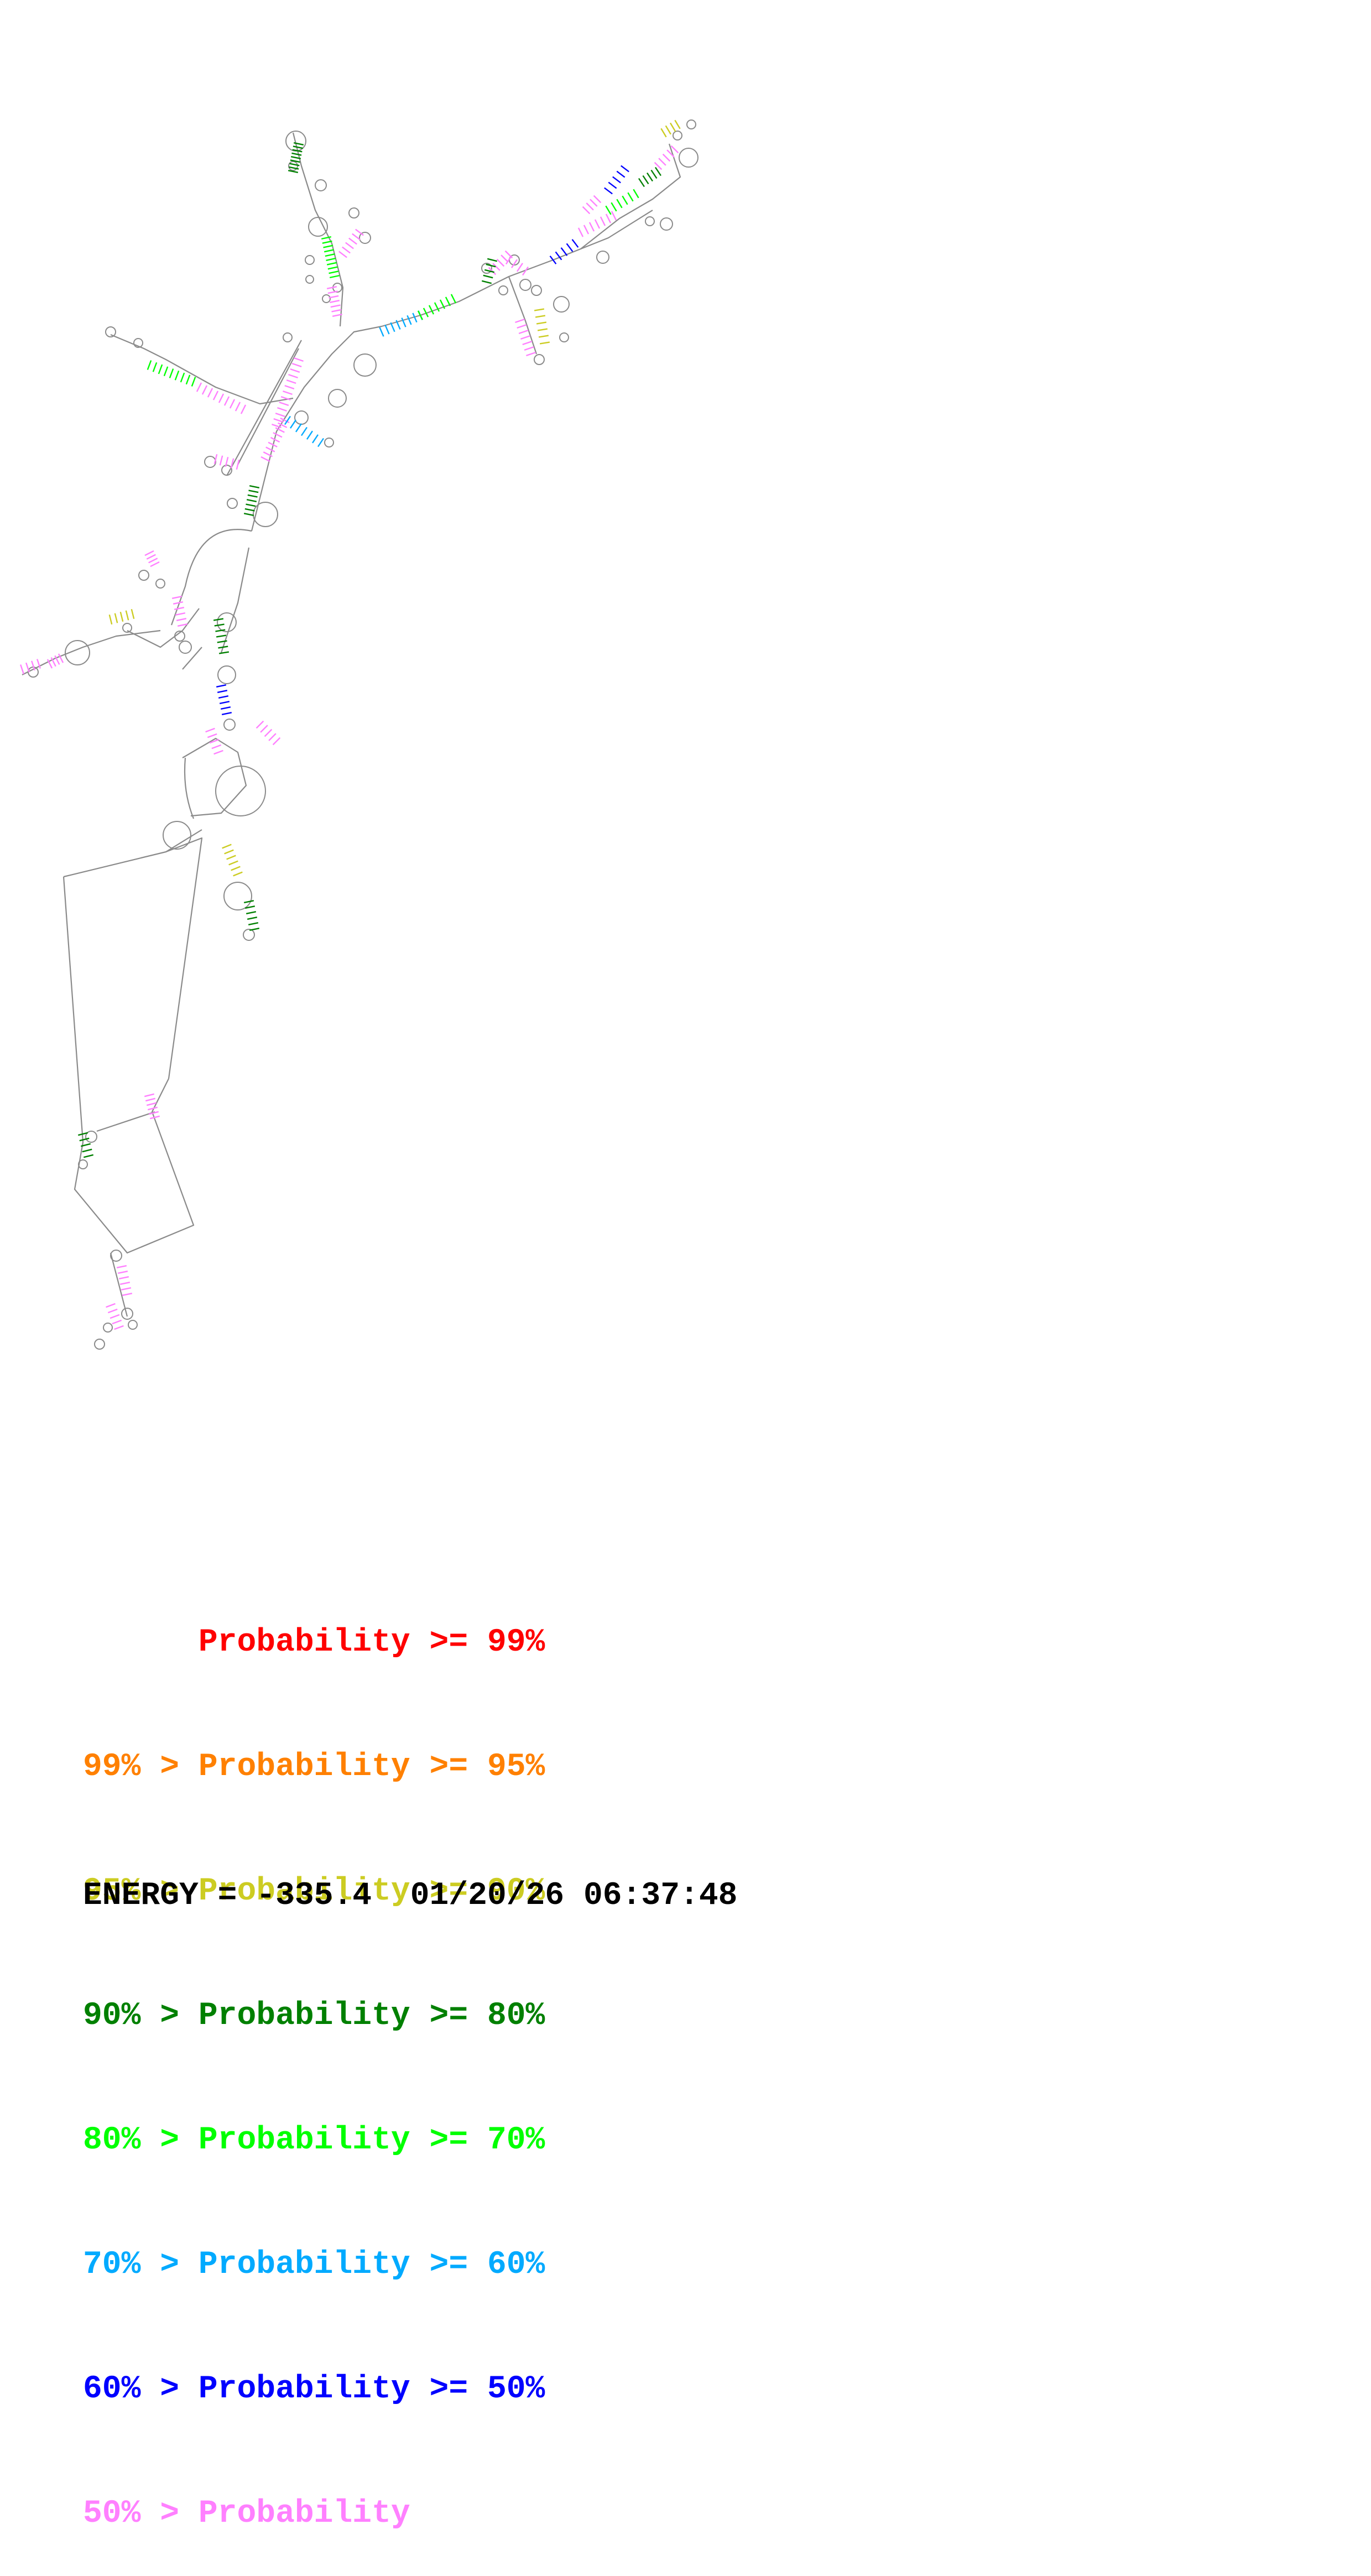 The height and width of the screenshot is (2576, 1371). I want to click on legend-row-99: Probability >= 99%, so click(314, 1643).